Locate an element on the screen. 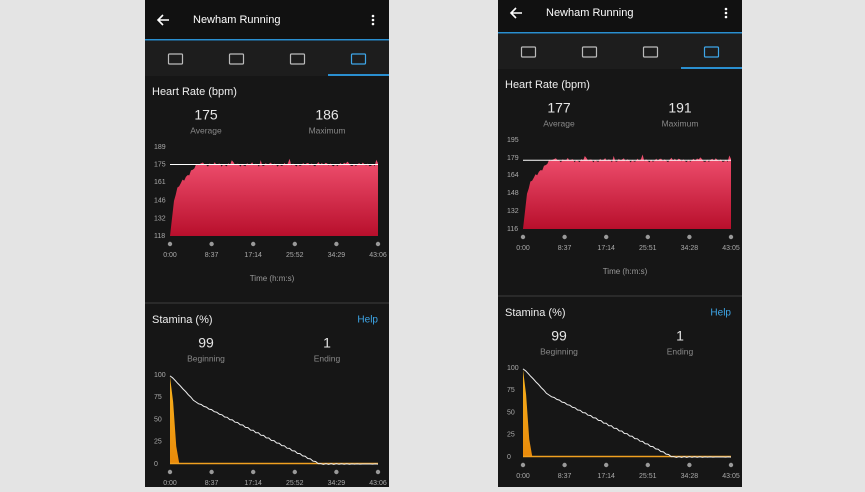 The width and height of the screenshot is (865, 492). y-tick-label: 75 is located at coordinates (511, 390).